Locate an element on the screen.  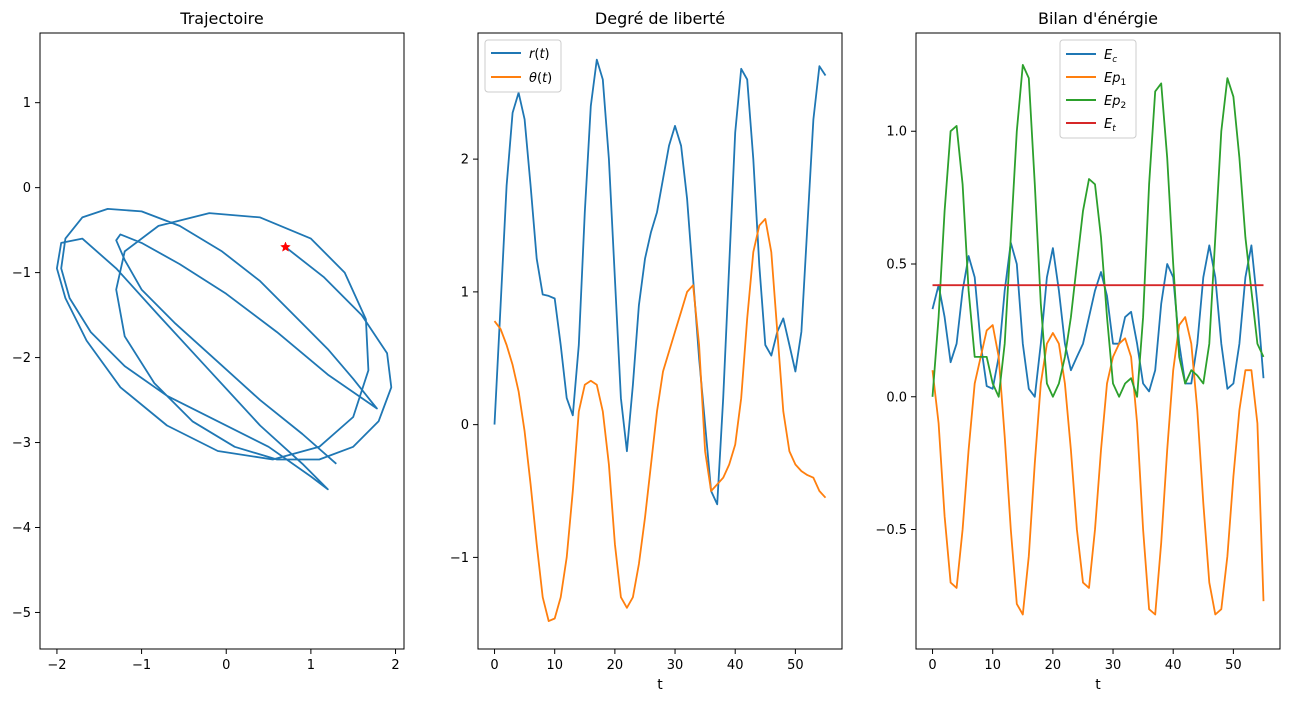
legend-label-theta: θ(t) is located at coordinates (540, 78).